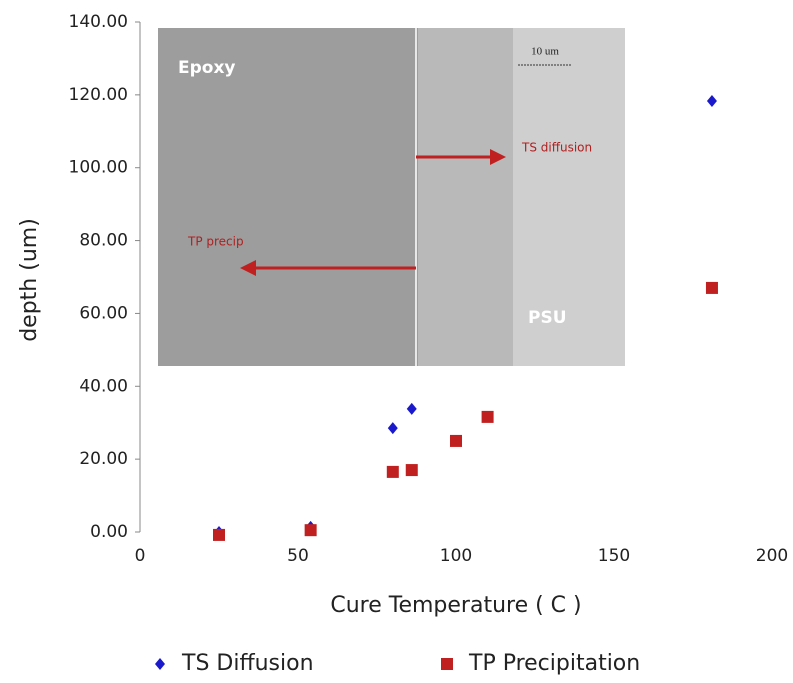 The height and width of the screenshot is (683, 793). What do you see at coordinates (98, 168) in the screenshot?
I see `y-tick-label: 100.00` at bounding box center [98, 168].